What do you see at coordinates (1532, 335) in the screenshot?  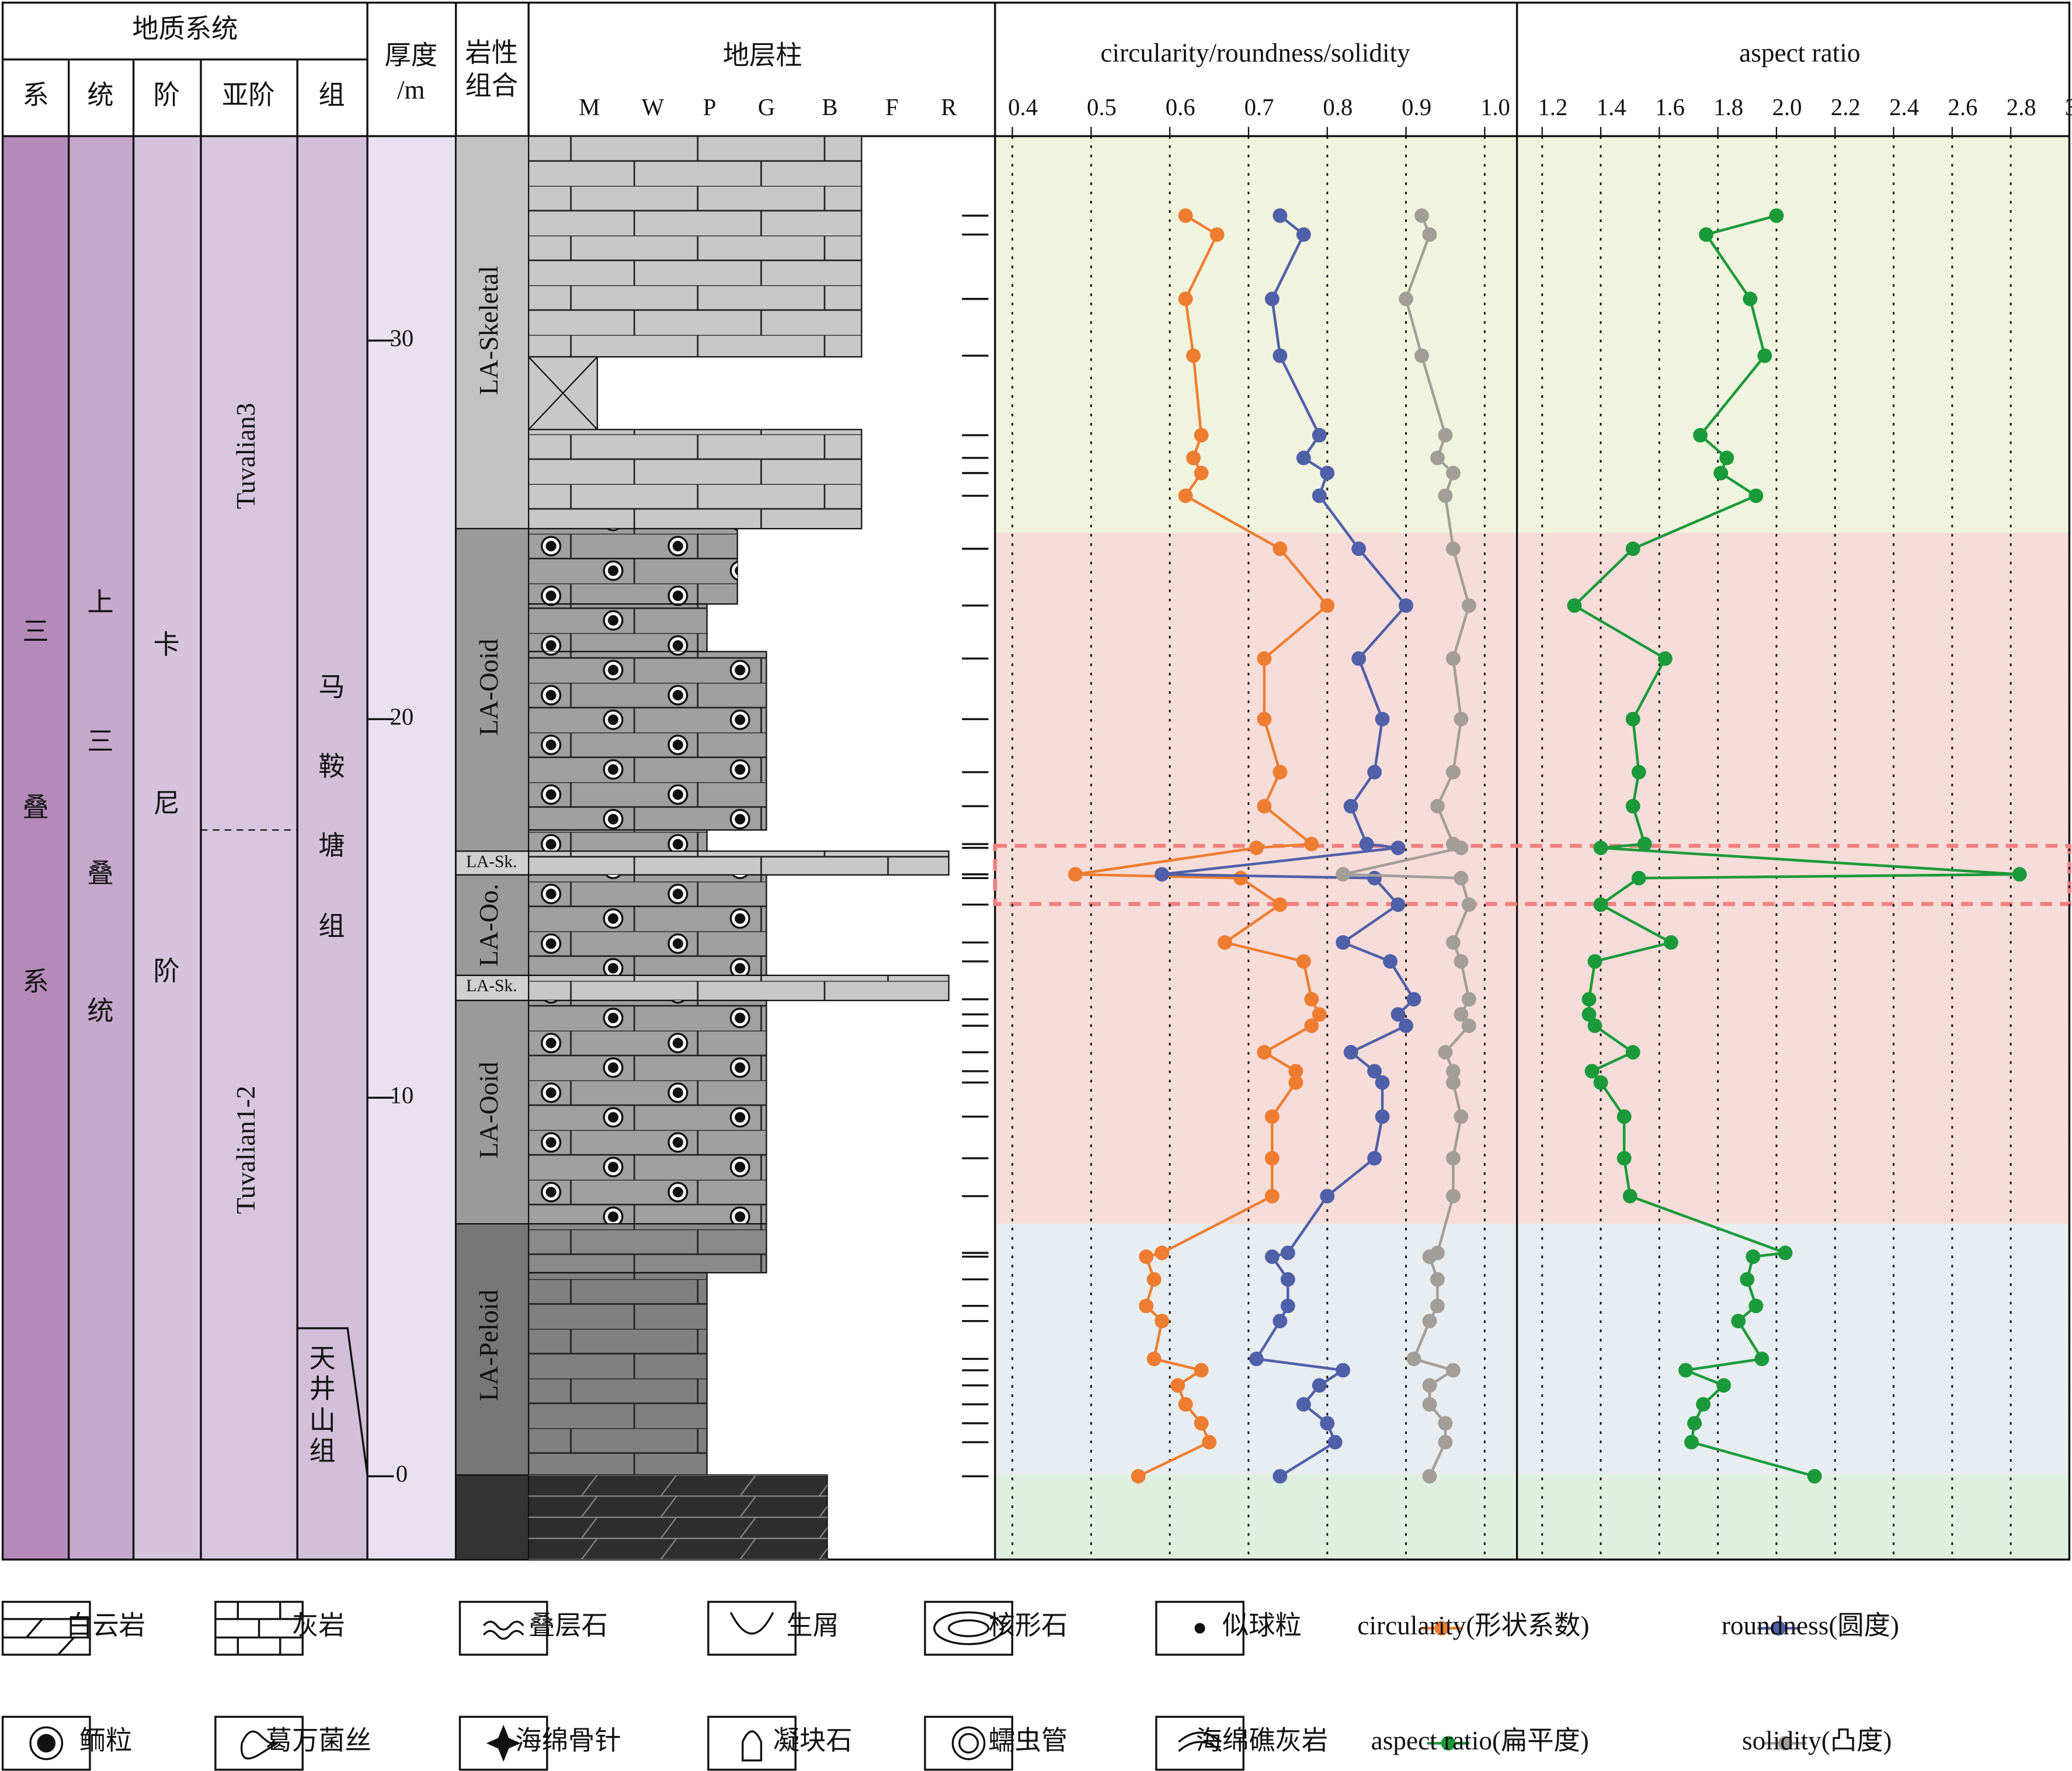 I see `band` at bounding box center [1532, 335].